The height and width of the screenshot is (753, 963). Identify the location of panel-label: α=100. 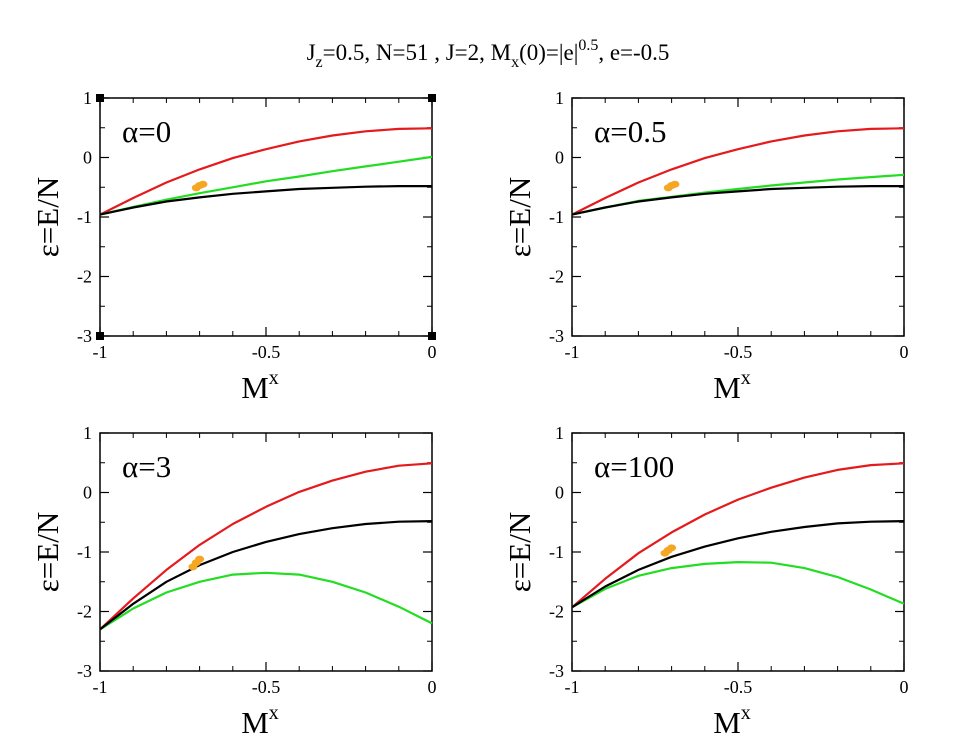
(634, 466).